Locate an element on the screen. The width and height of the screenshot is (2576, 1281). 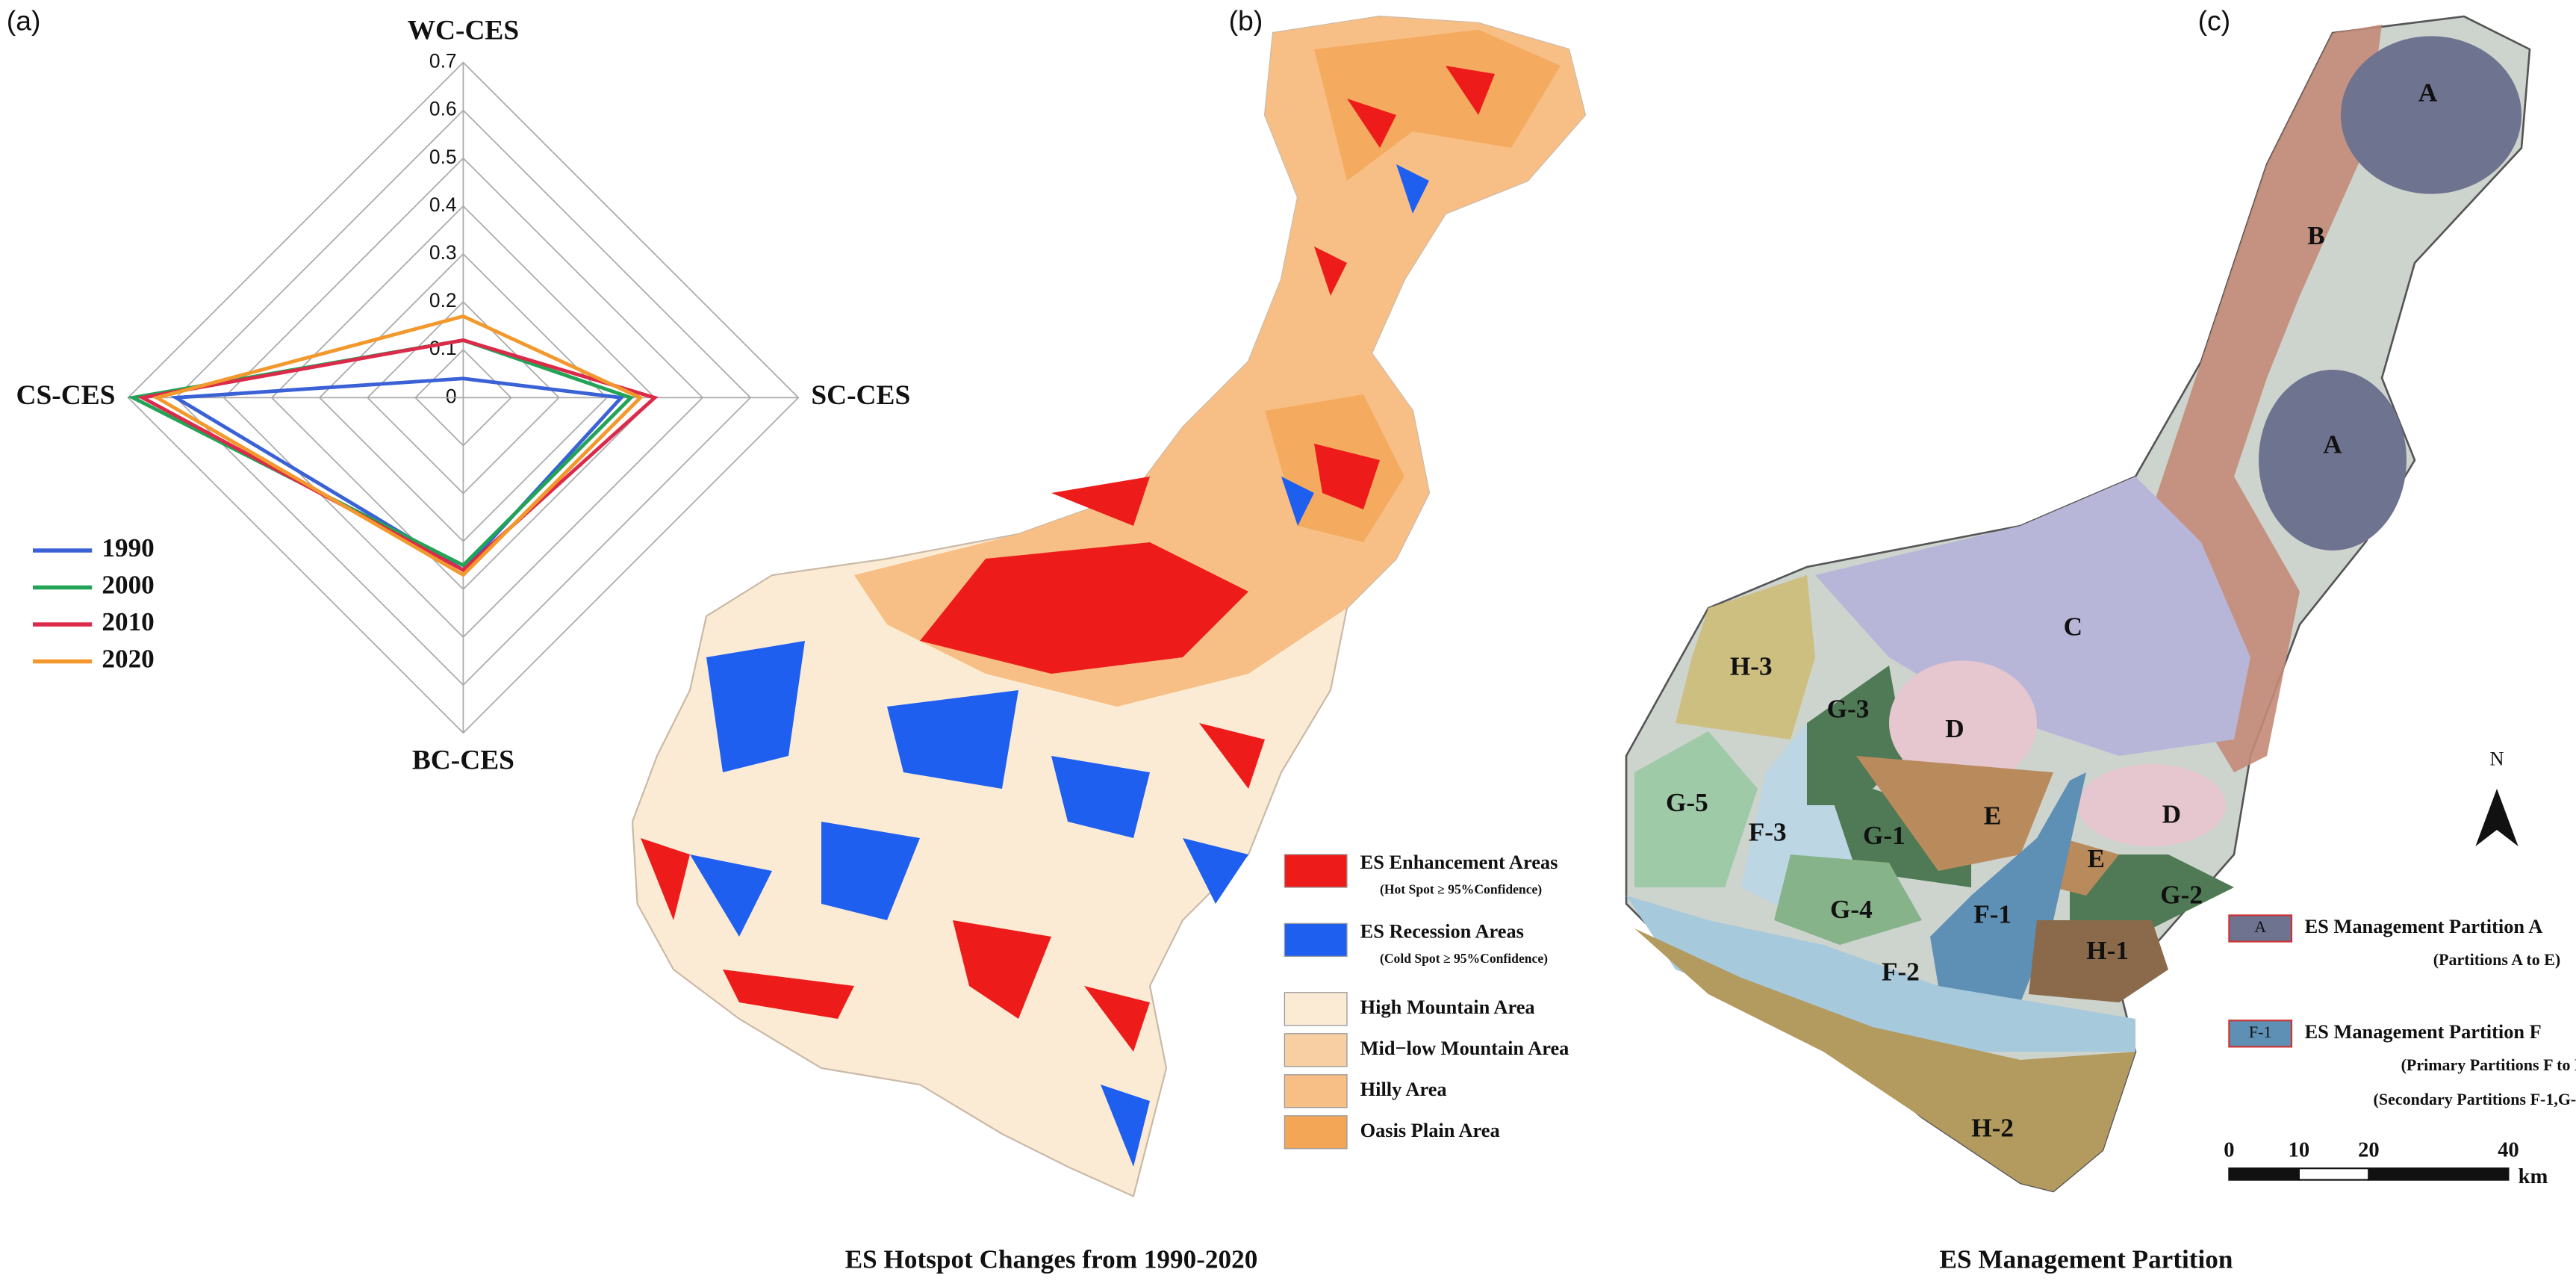
zone-label: H-3 is located at coordinates (1751, 665).